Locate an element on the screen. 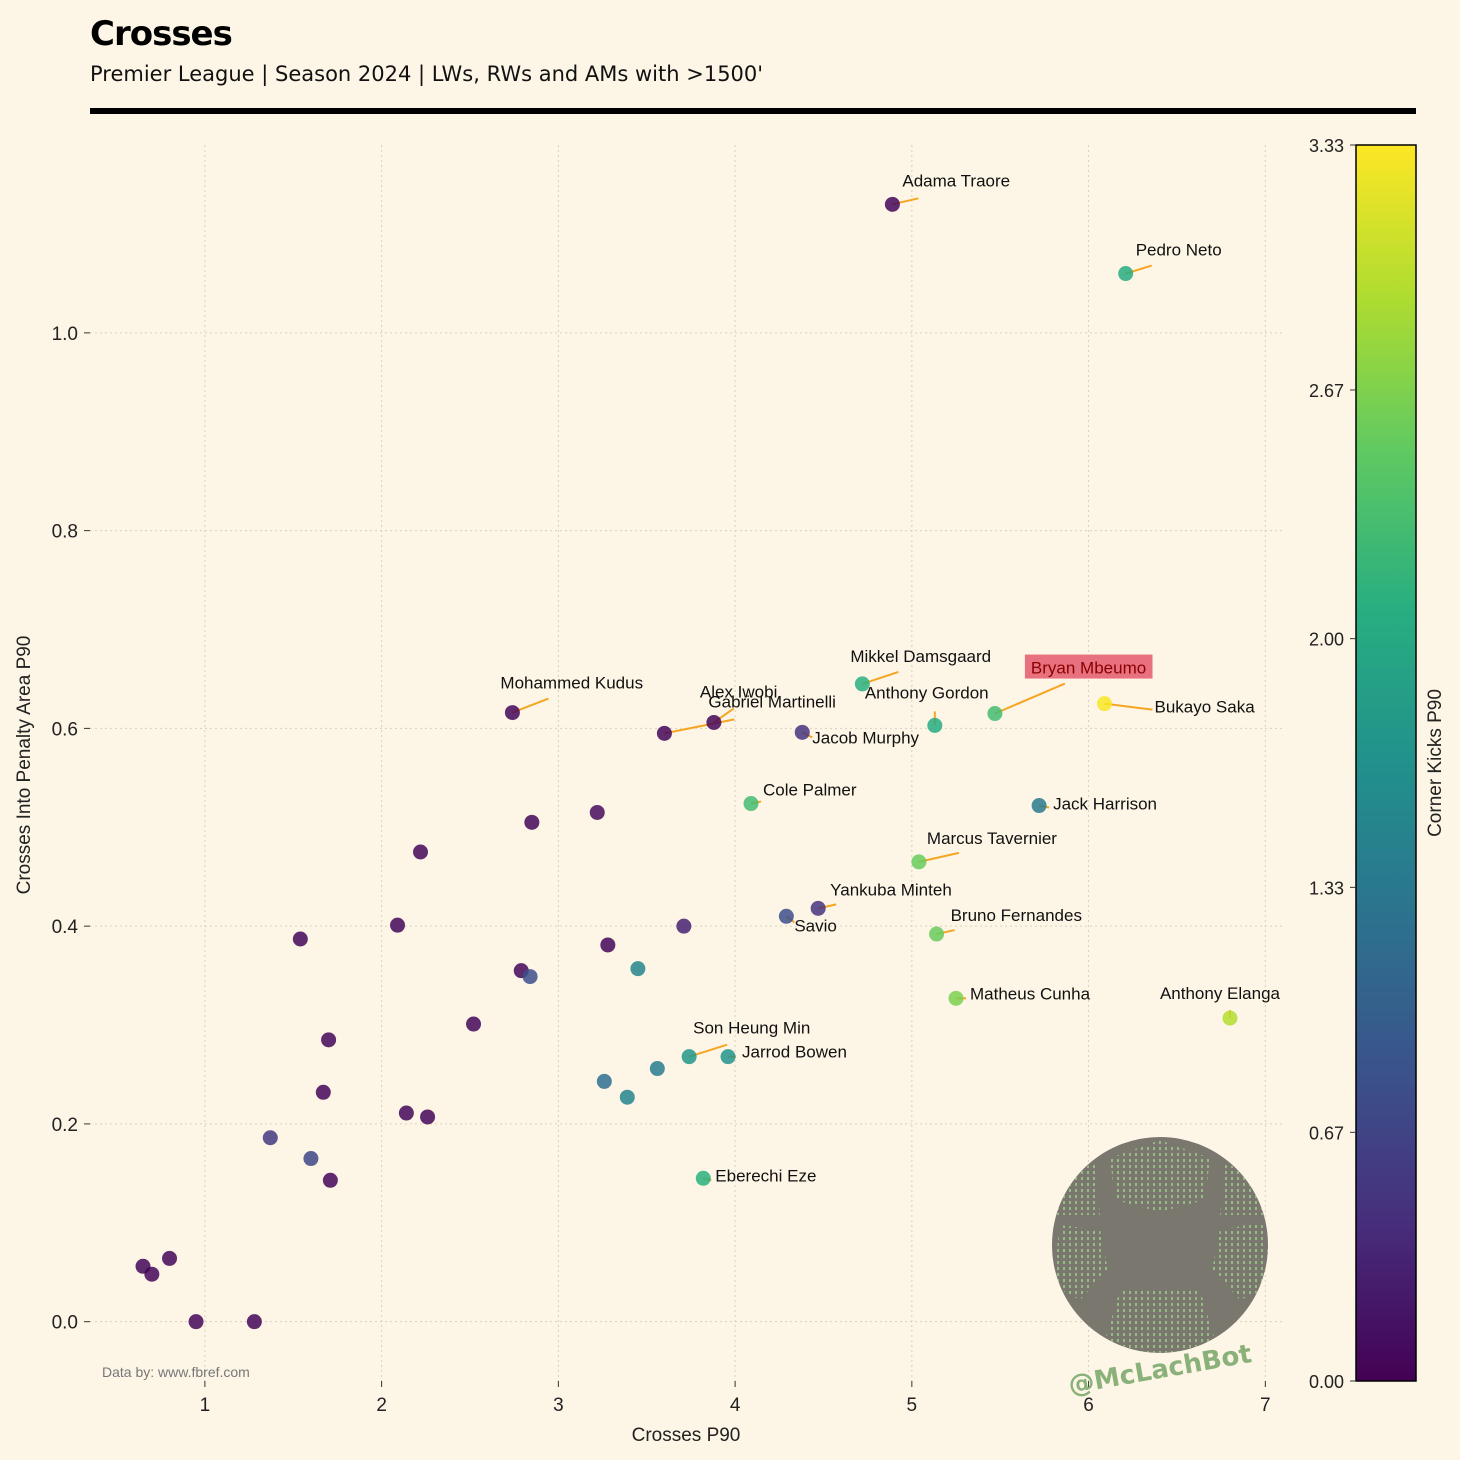  colorbar-tick-label: 3.33 is located at coordinates (1326, 146).